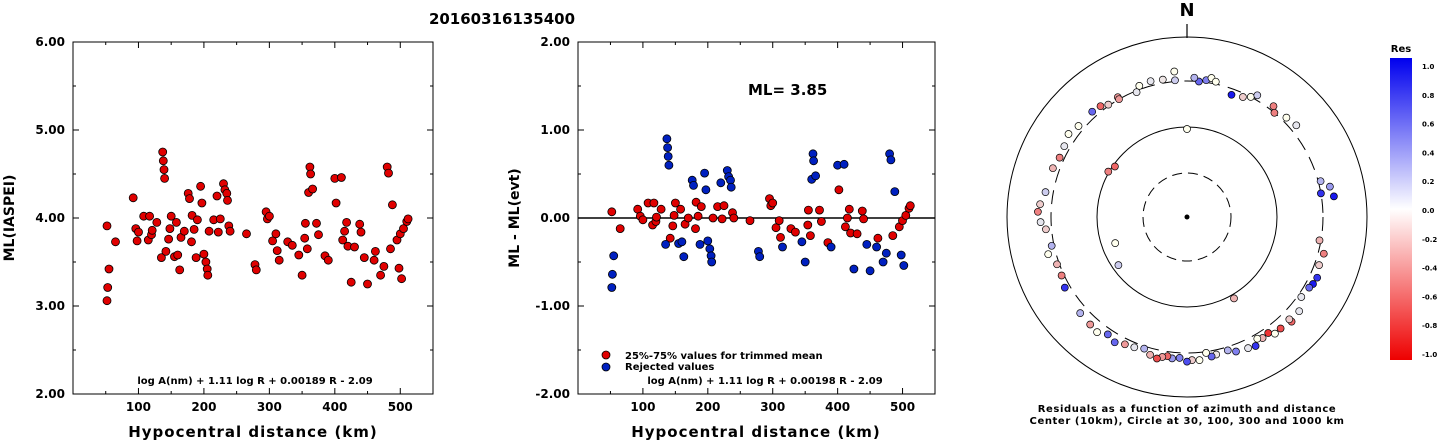 The image size is (1437, 445). I want to click on legend-marker-used, so click(606, 355).